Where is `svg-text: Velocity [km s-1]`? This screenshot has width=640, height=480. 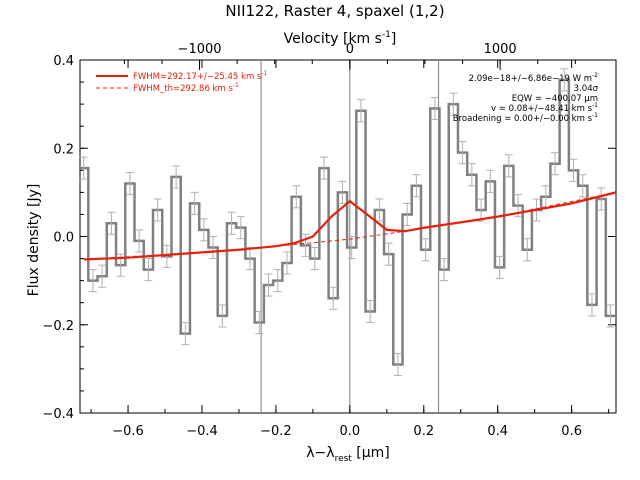
svg-text: Velocity [km s-1] is located at coordinates (340, 38).